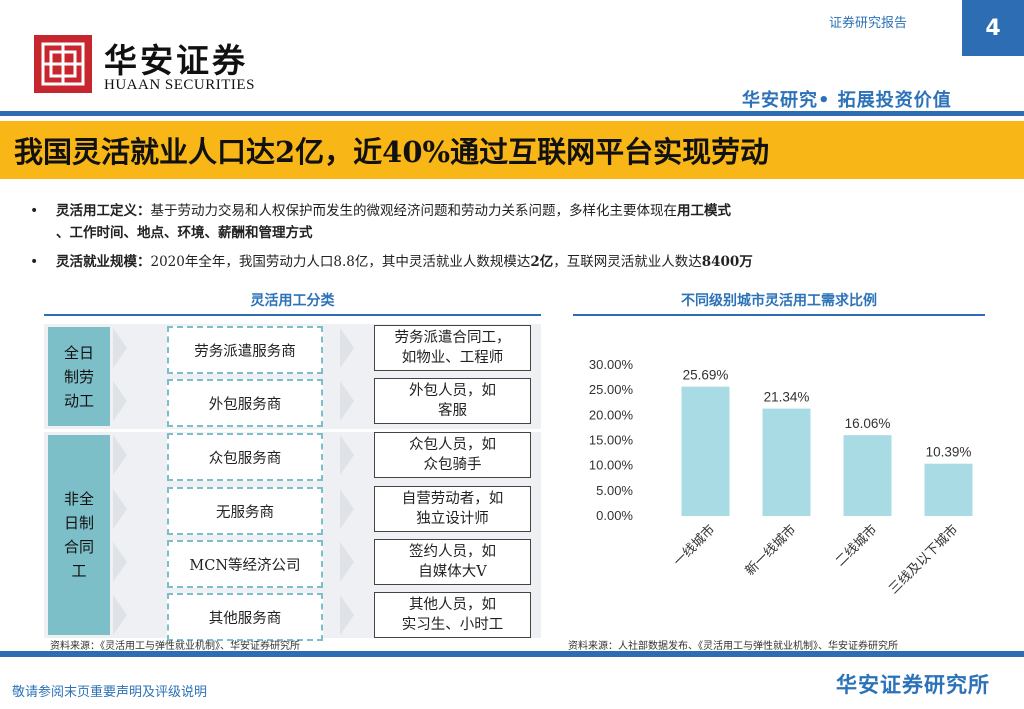 Image resolution: width=1024 pixels, height=709 pixels. Describe the element at coordinates (103, 262) in the screenshot. I see `bullet-label: 灵活就业规模：` at that location.